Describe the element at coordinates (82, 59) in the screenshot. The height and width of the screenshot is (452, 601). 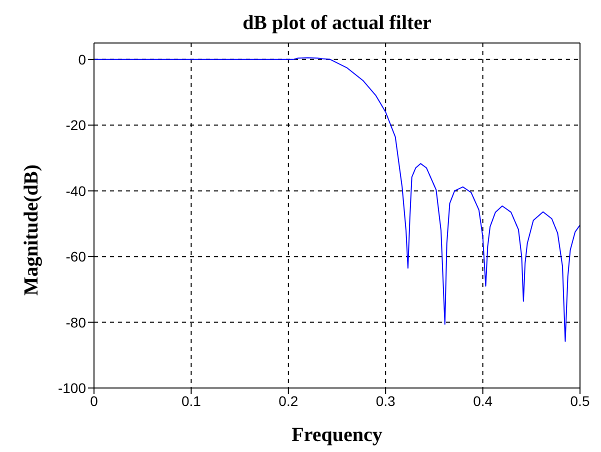
I see `y-tick-label: 0` at that location.